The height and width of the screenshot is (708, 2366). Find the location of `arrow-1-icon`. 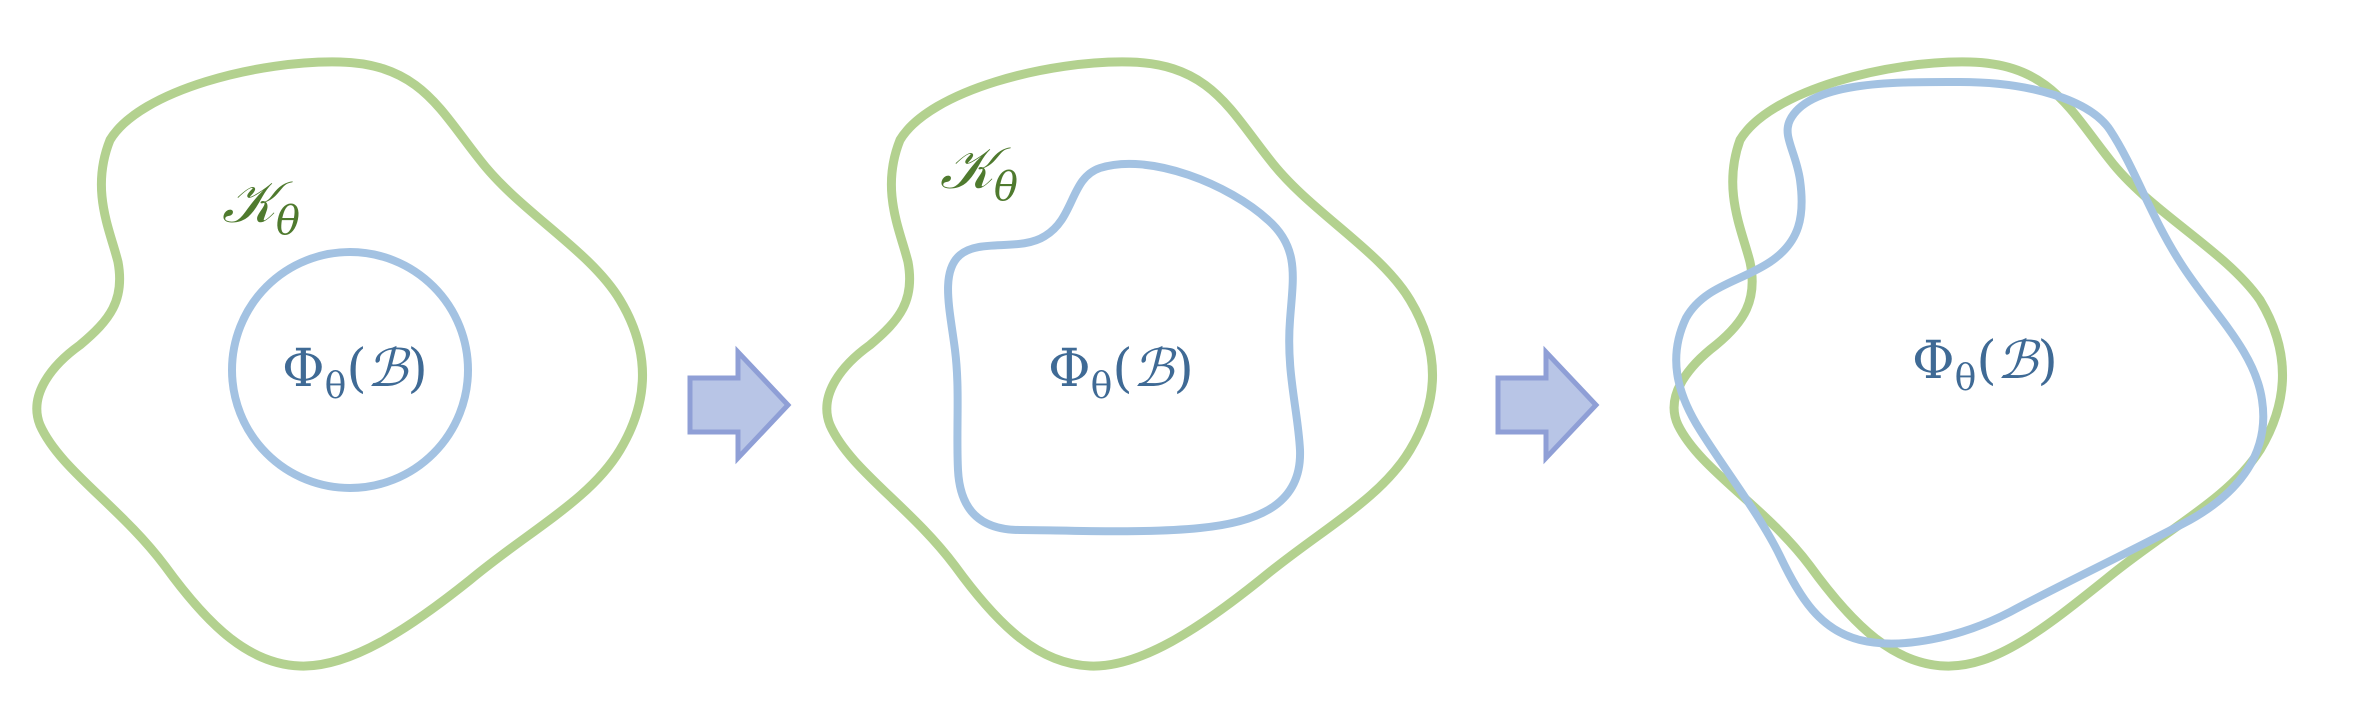

arrow-1-icon is located at coordinates (739, 405).